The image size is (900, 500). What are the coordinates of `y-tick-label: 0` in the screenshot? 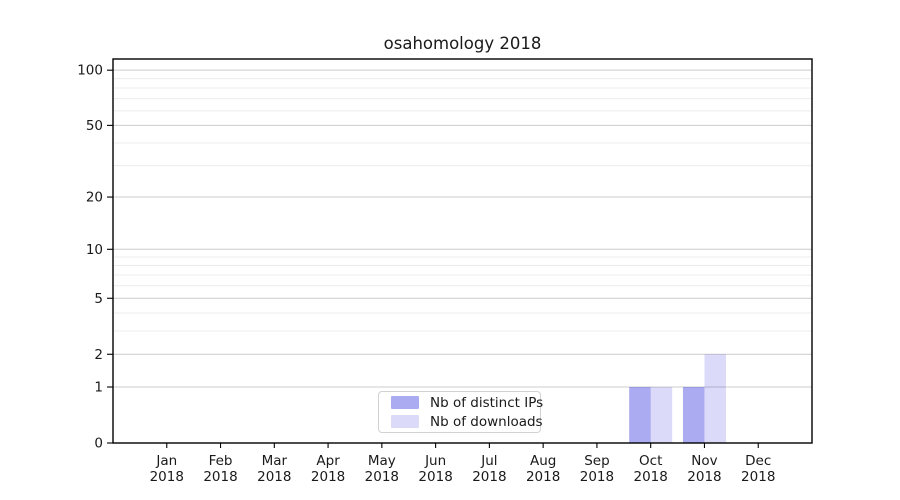 It's located at (98, 444).